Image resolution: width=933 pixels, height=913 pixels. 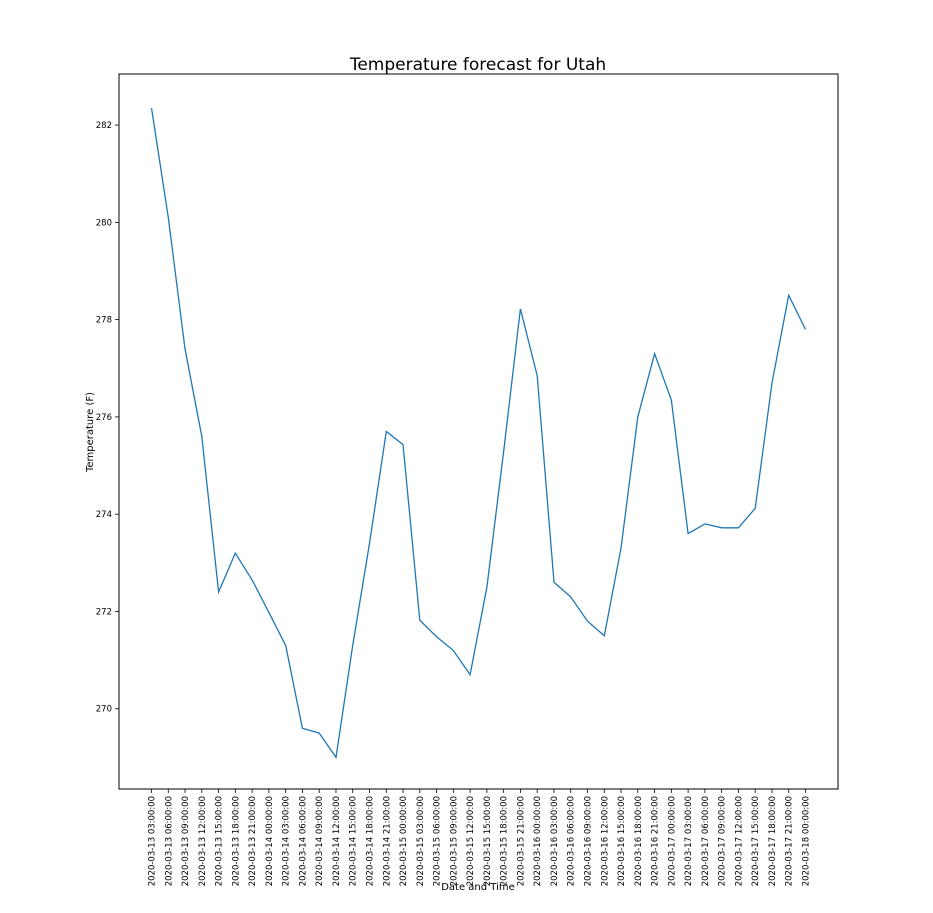 I want to click on x-tick-label: 2020-03-13 03:00:00, so click(x=153, y=841).